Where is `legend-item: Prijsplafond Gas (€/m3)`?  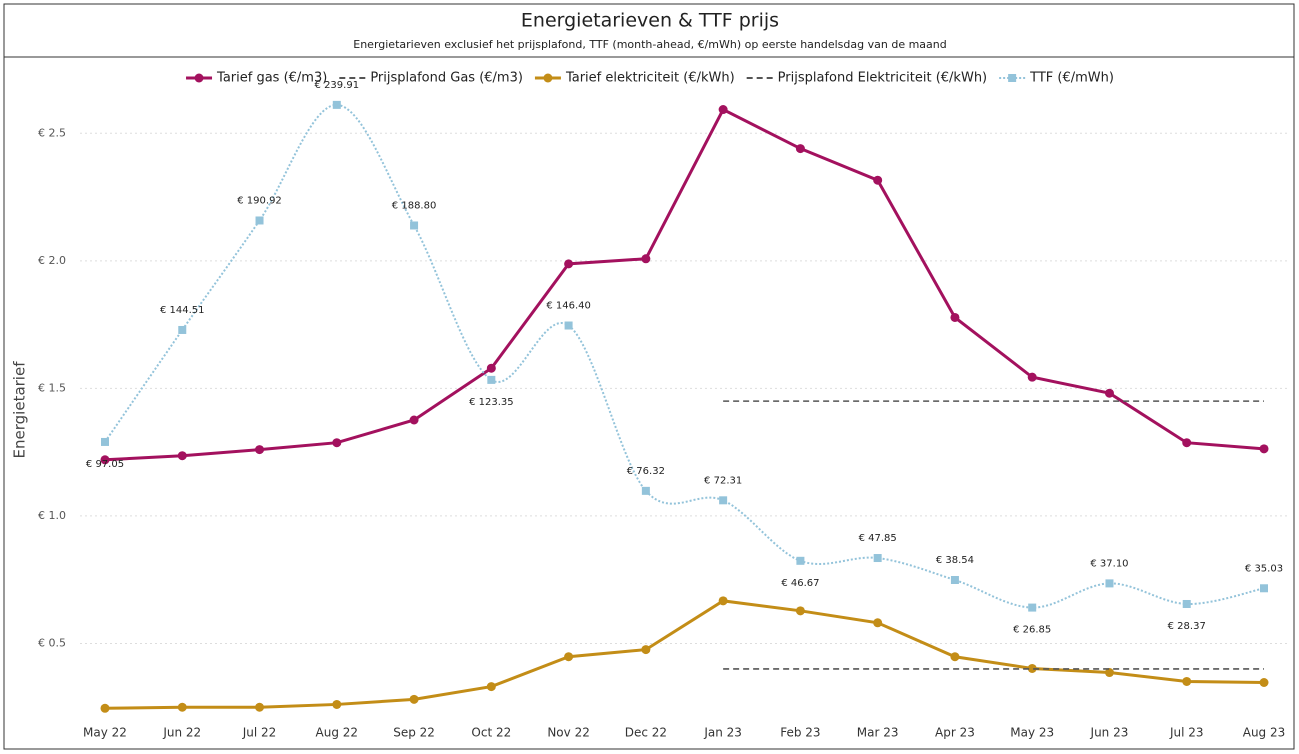 legend-item: Prijsplafond Gas (€/m3) is located at coordinates (431, 78).